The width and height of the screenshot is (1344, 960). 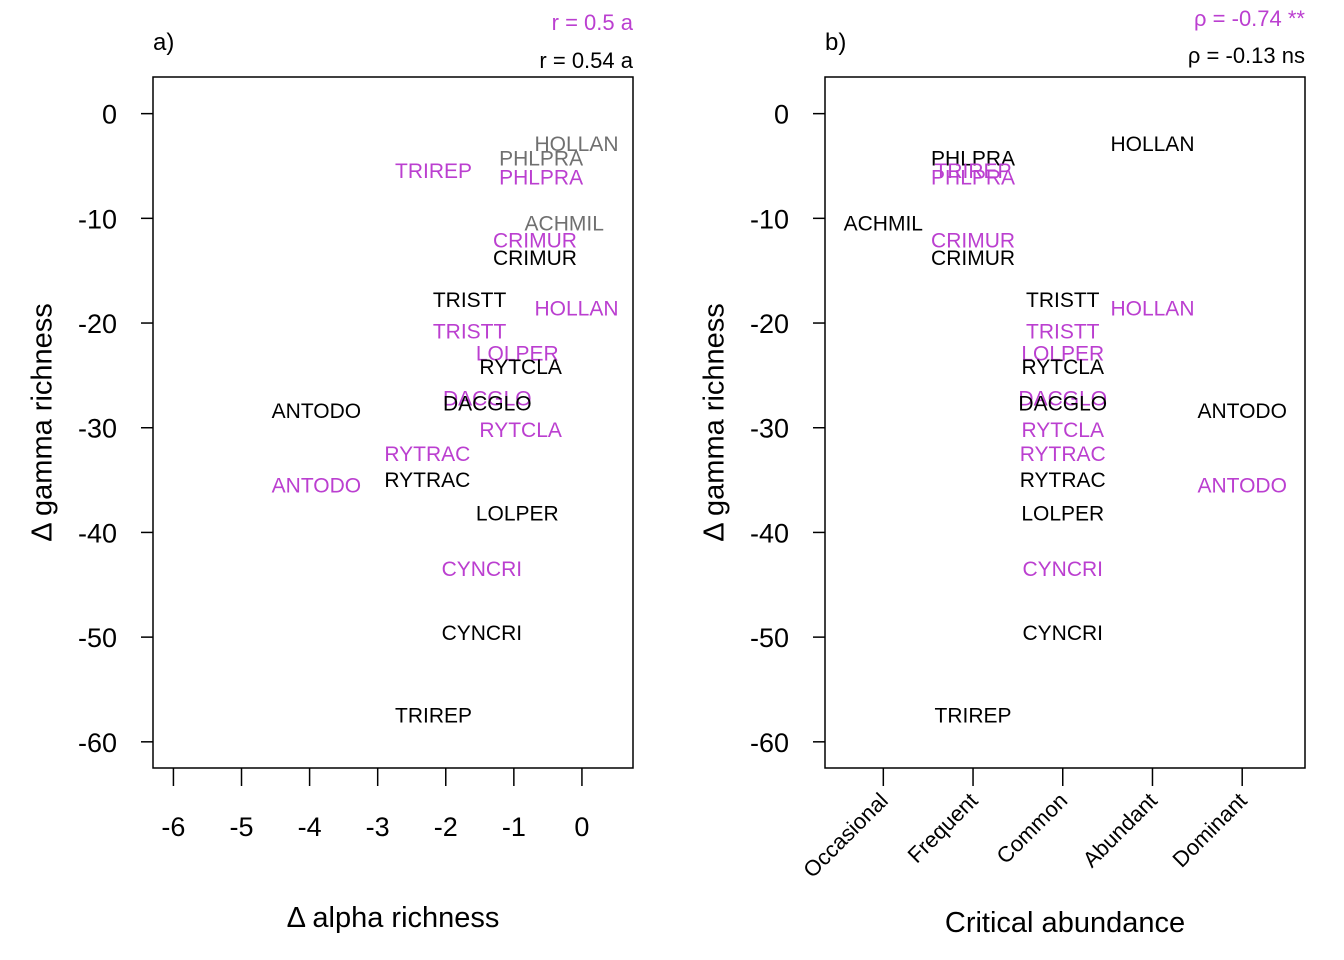 What do you see at coordinates (1065, 923) in the screenshot?
I see `x-axis-title: Critical abundance` at bounding box center [1065, 923].